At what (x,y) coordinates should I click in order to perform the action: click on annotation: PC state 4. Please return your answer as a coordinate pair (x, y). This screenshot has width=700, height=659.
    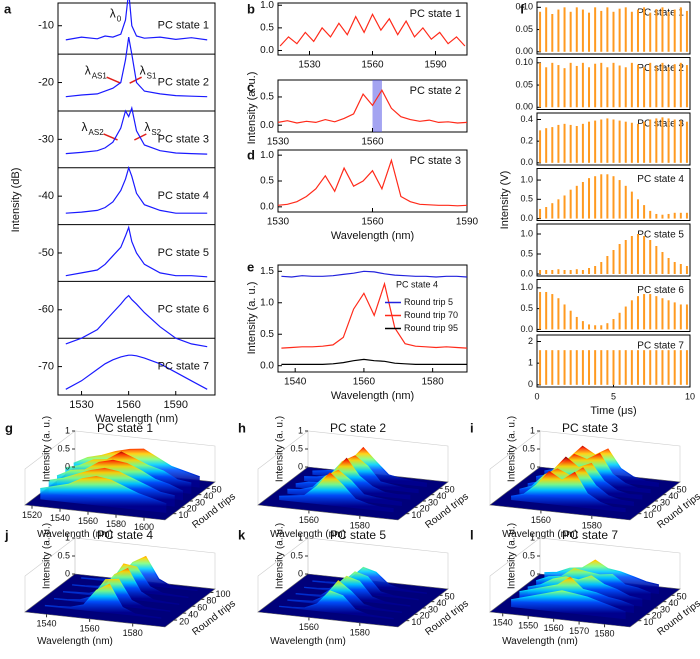
    Looking at the image, I should click on (417, 284).